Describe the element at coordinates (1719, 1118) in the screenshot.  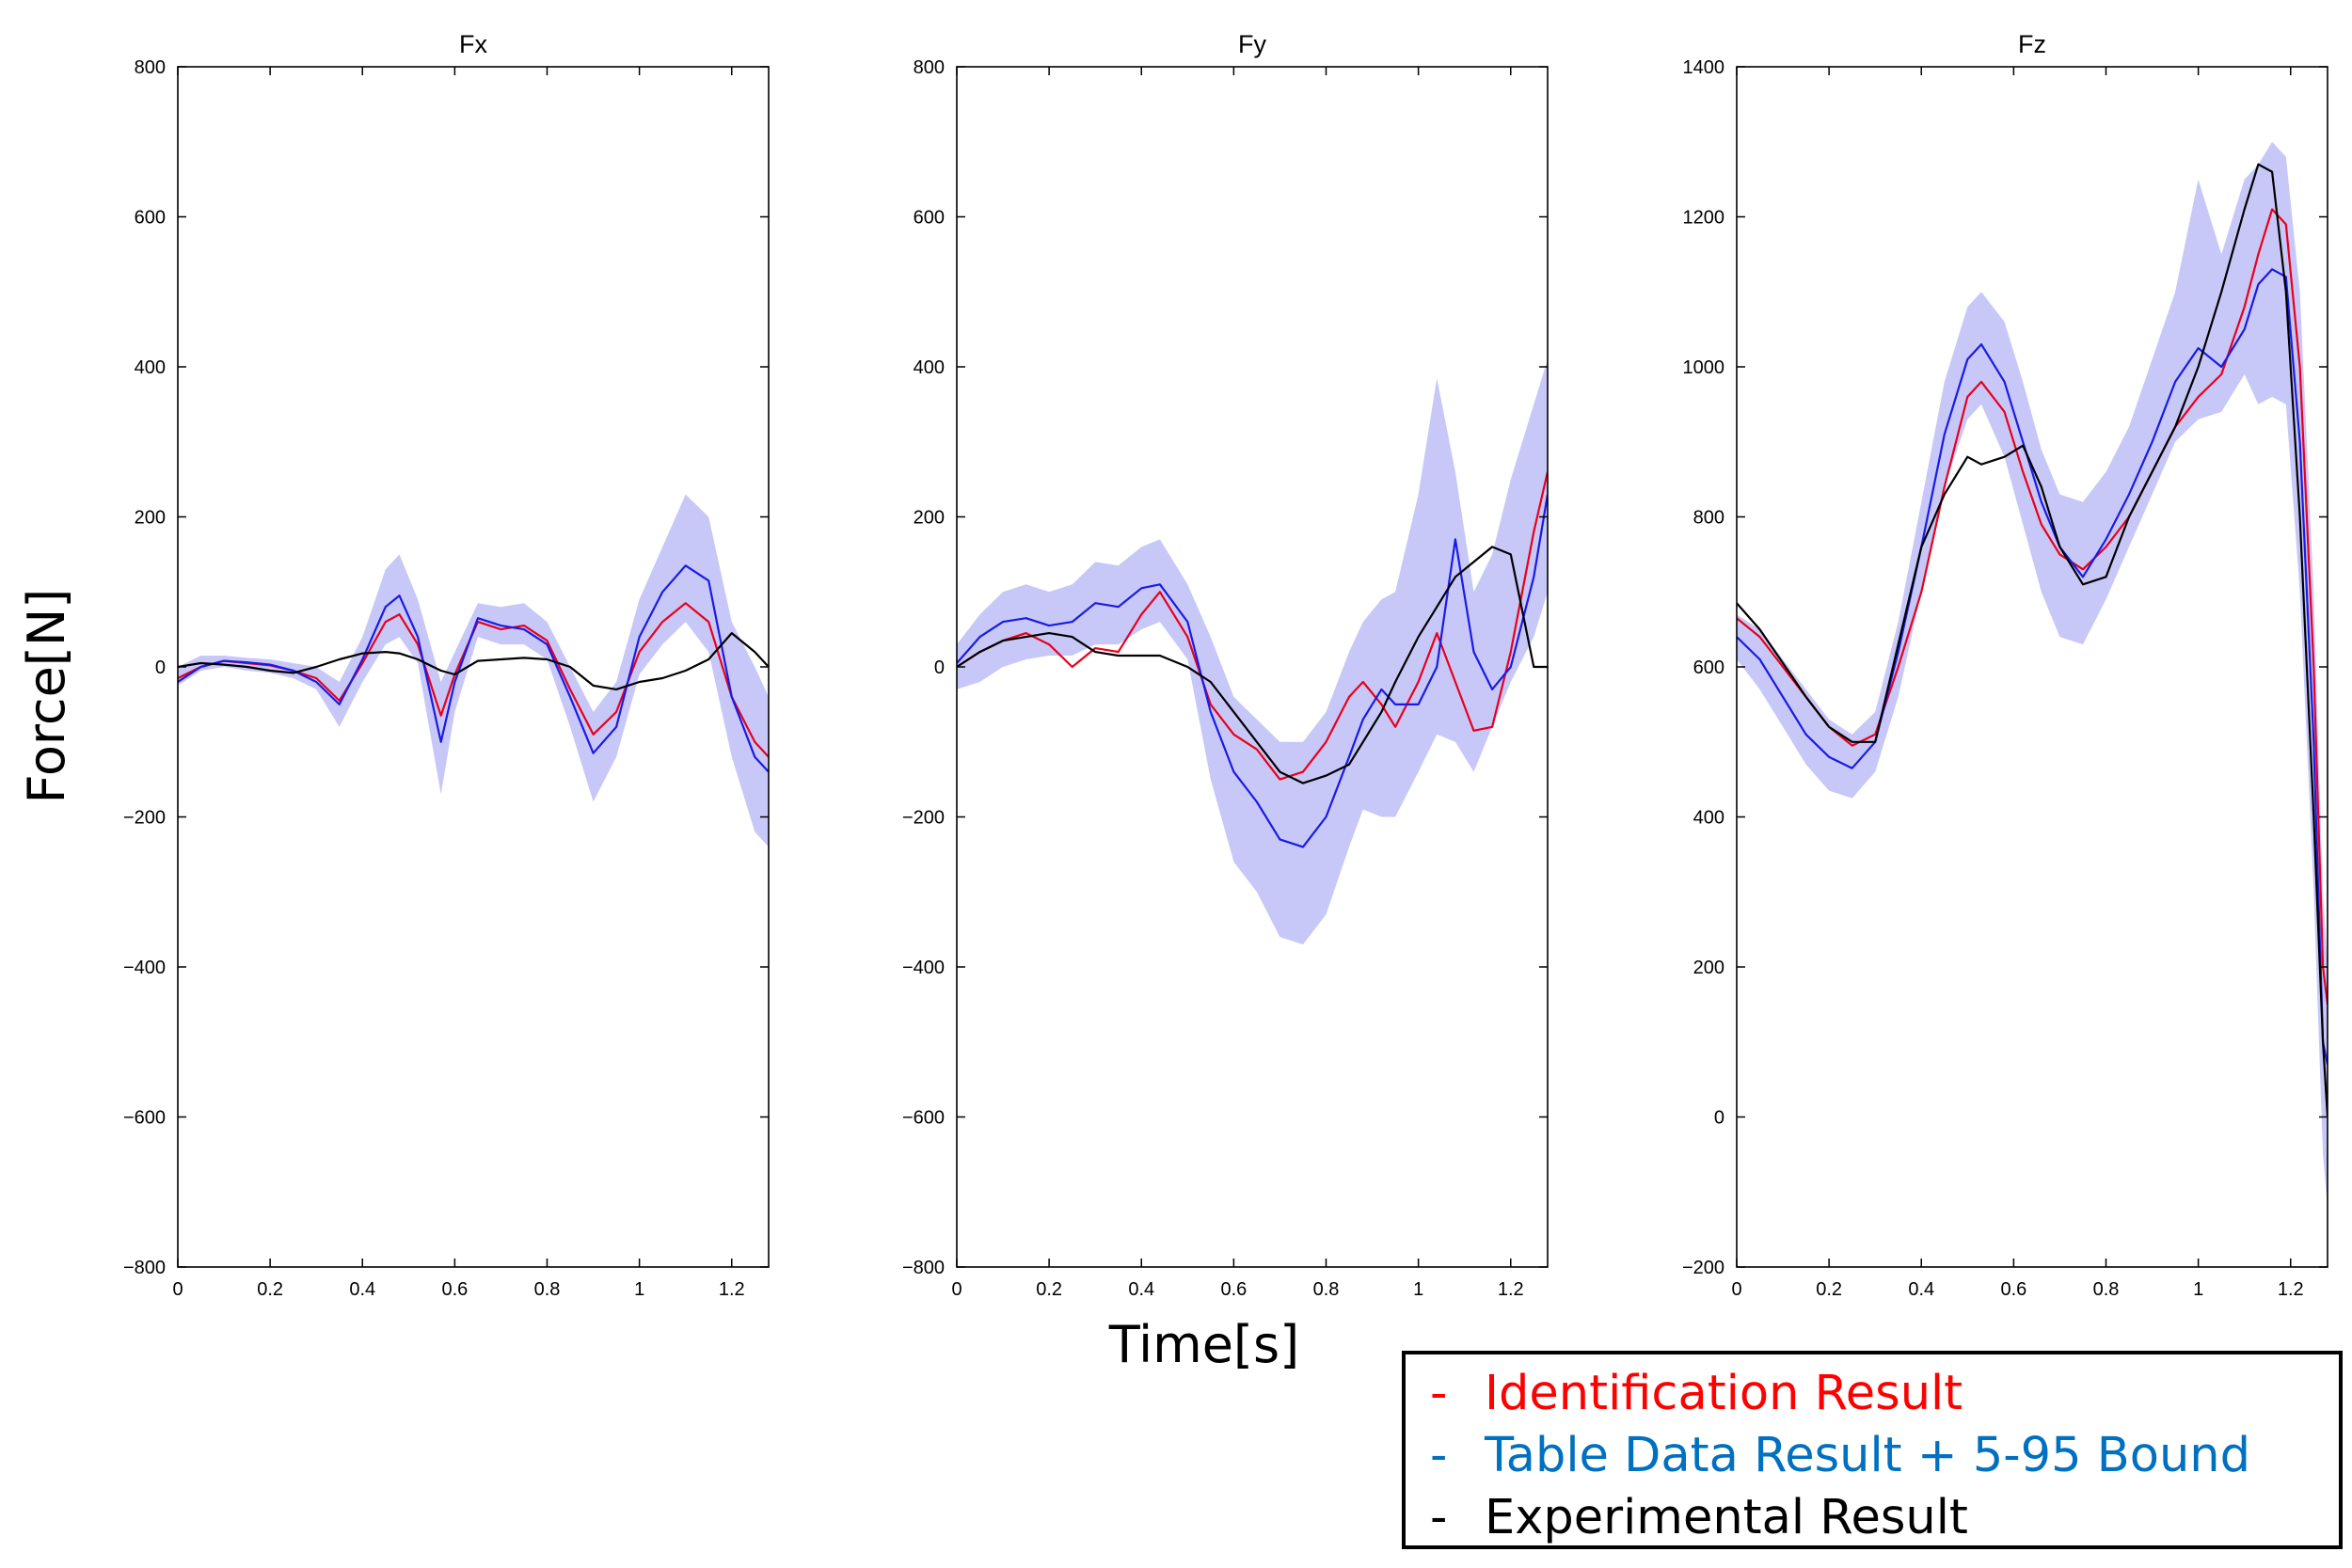
I see `panel-fz-ytick-label: 0` at that location.